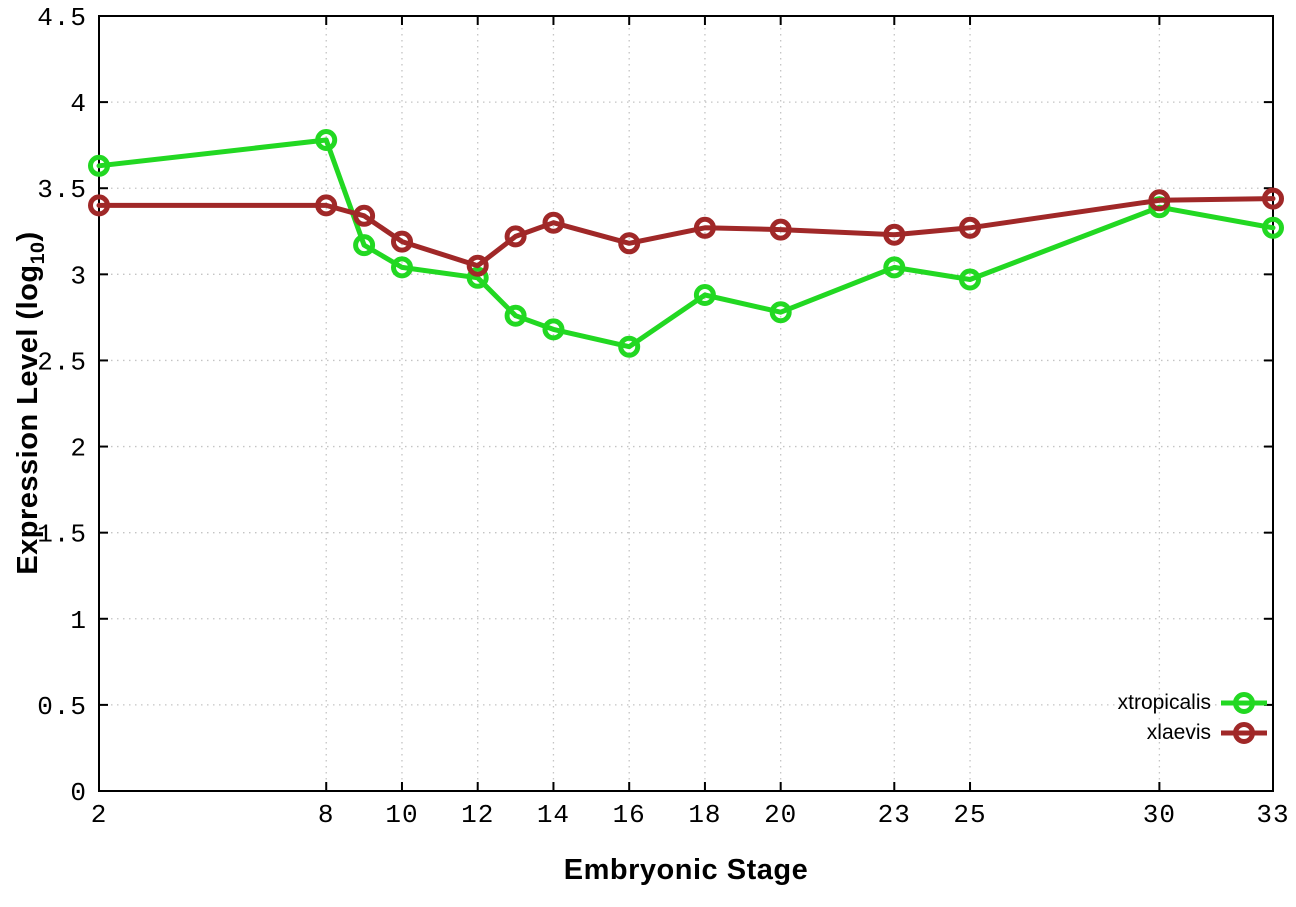  I want to click on y-axis-title-text: Expression Level (log, so click(28, 419).